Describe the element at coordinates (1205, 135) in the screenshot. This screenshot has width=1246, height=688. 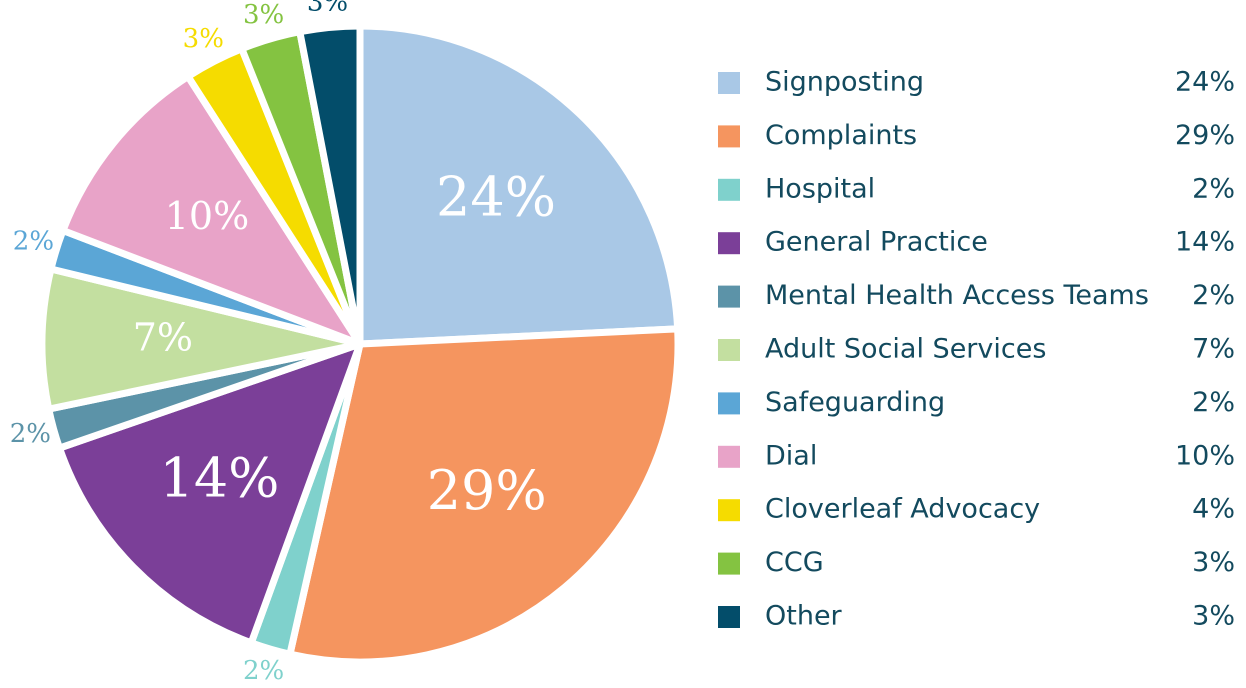
I see `legend-value: 29%` at that location.